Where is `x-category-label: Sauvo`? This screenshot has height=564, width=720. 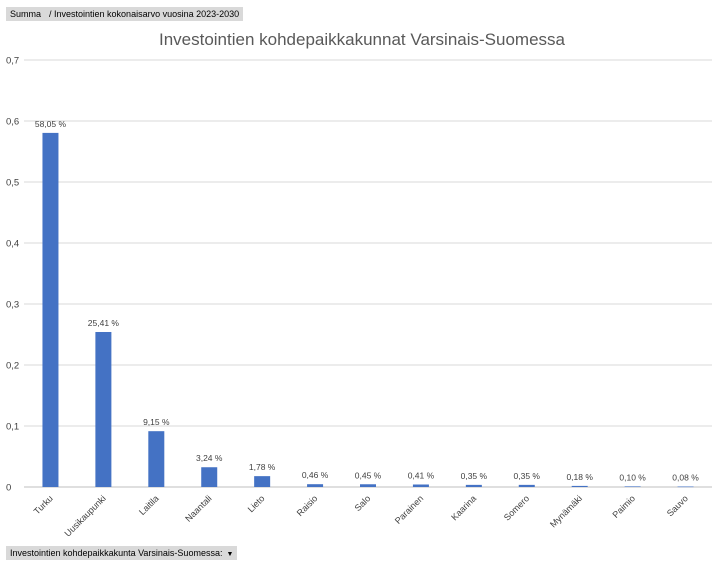 x-category-label: Sauvo is located at coordinates (677, 505).